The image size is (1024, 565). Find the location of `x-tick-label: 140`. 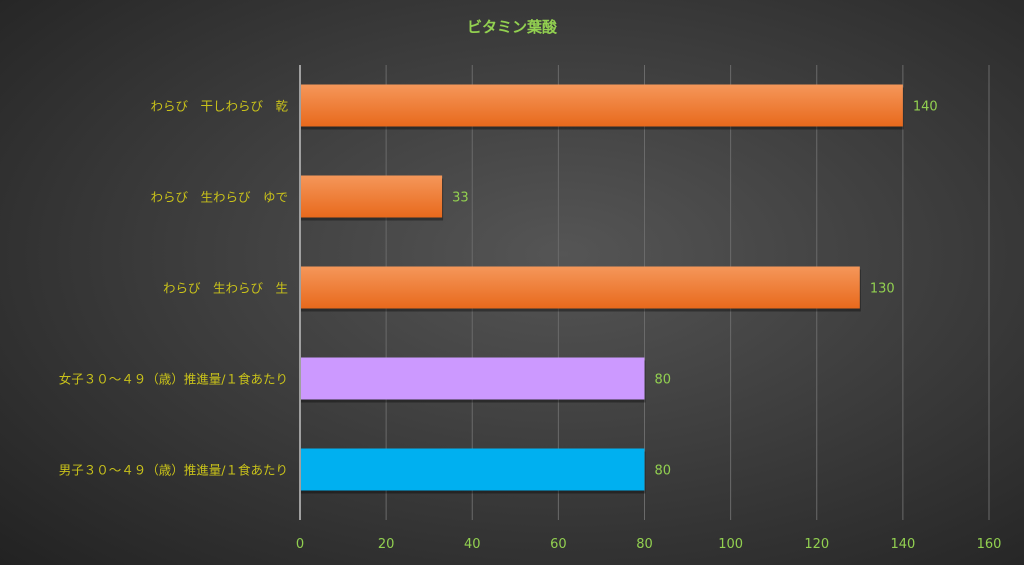

x-tick-label: 140 is located at coordinates (902, 544).